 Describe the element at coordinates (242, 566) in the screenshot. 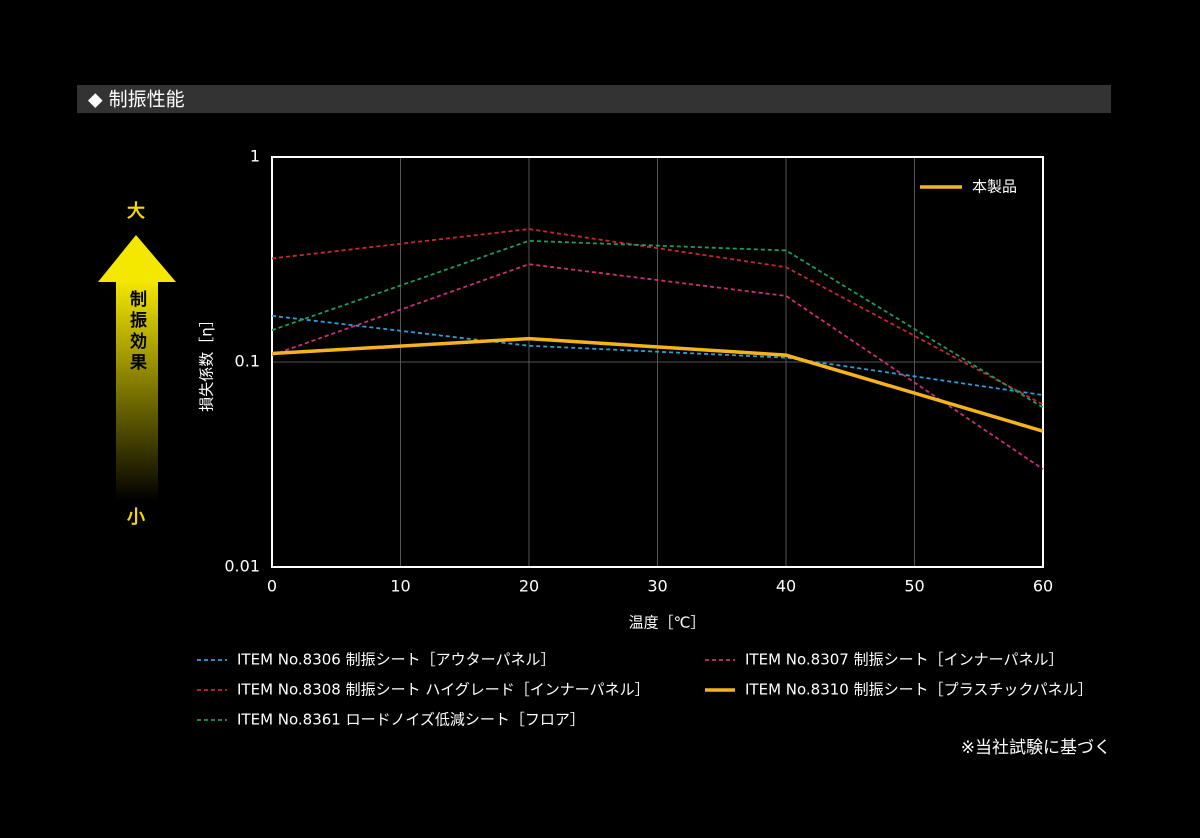

I see `y-tick-label: 0.01` at that location.